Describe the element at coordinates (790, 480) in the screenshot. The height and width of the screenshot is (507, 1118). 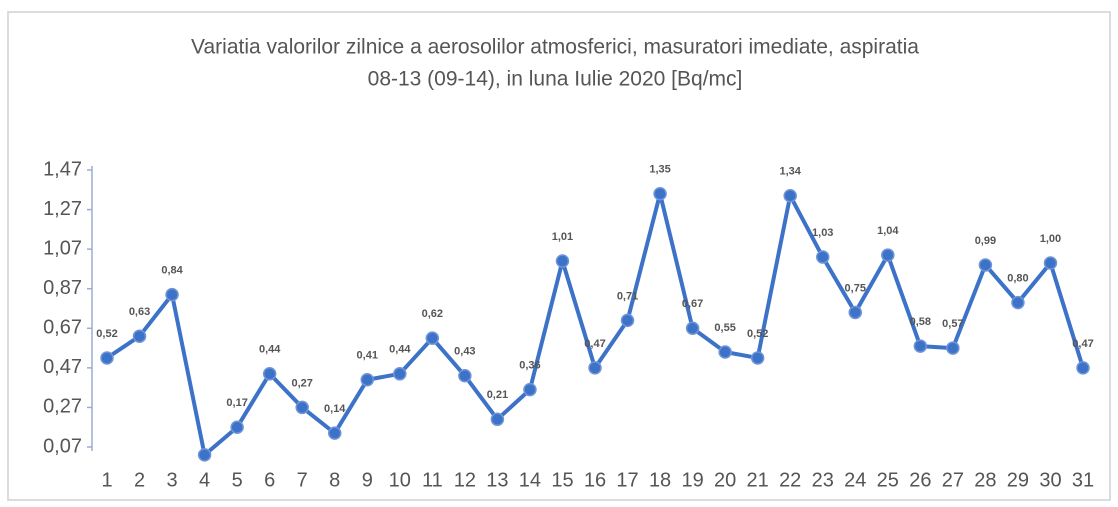
I see `x-tick-label: 22` at that location.